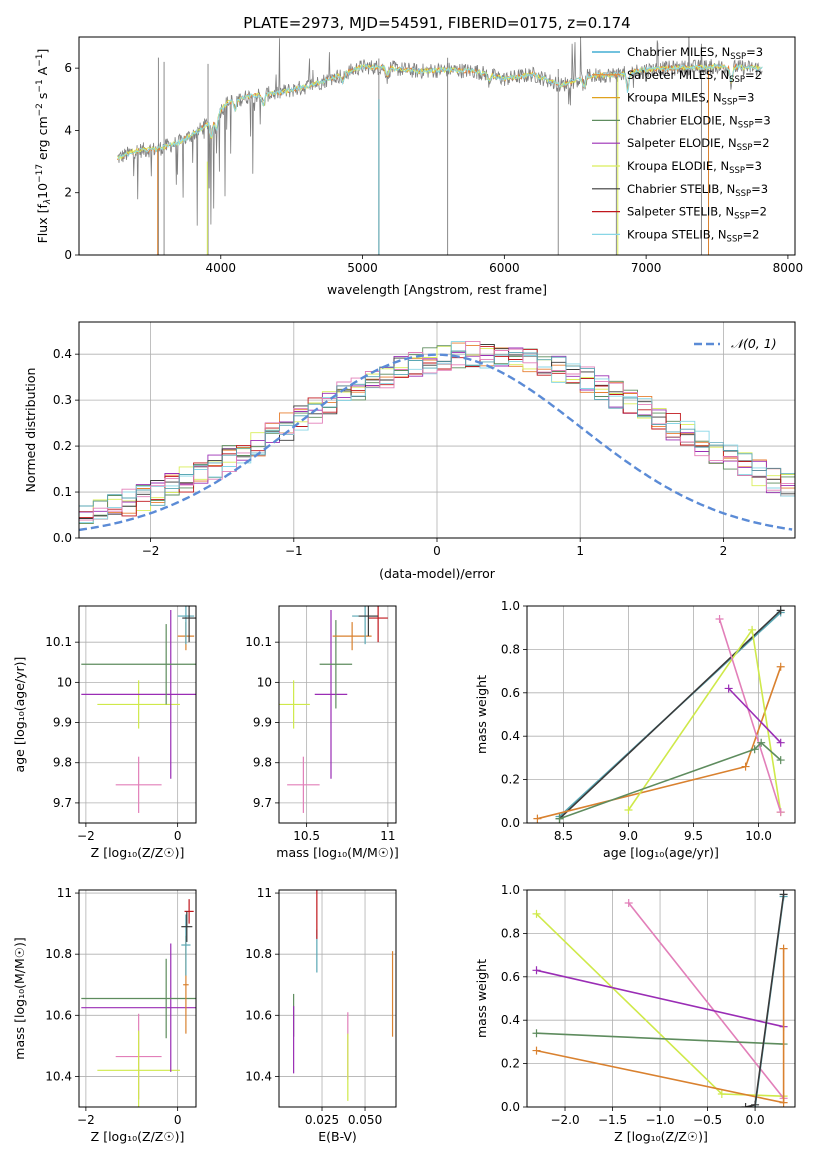 Image resolution: width=819 pixels, height=1170 pixels. Describe the element at coordinates (694, 167) in the screenshot. I see `legend-entry: Kroupa ELODIE, NSSP=3` at that location.